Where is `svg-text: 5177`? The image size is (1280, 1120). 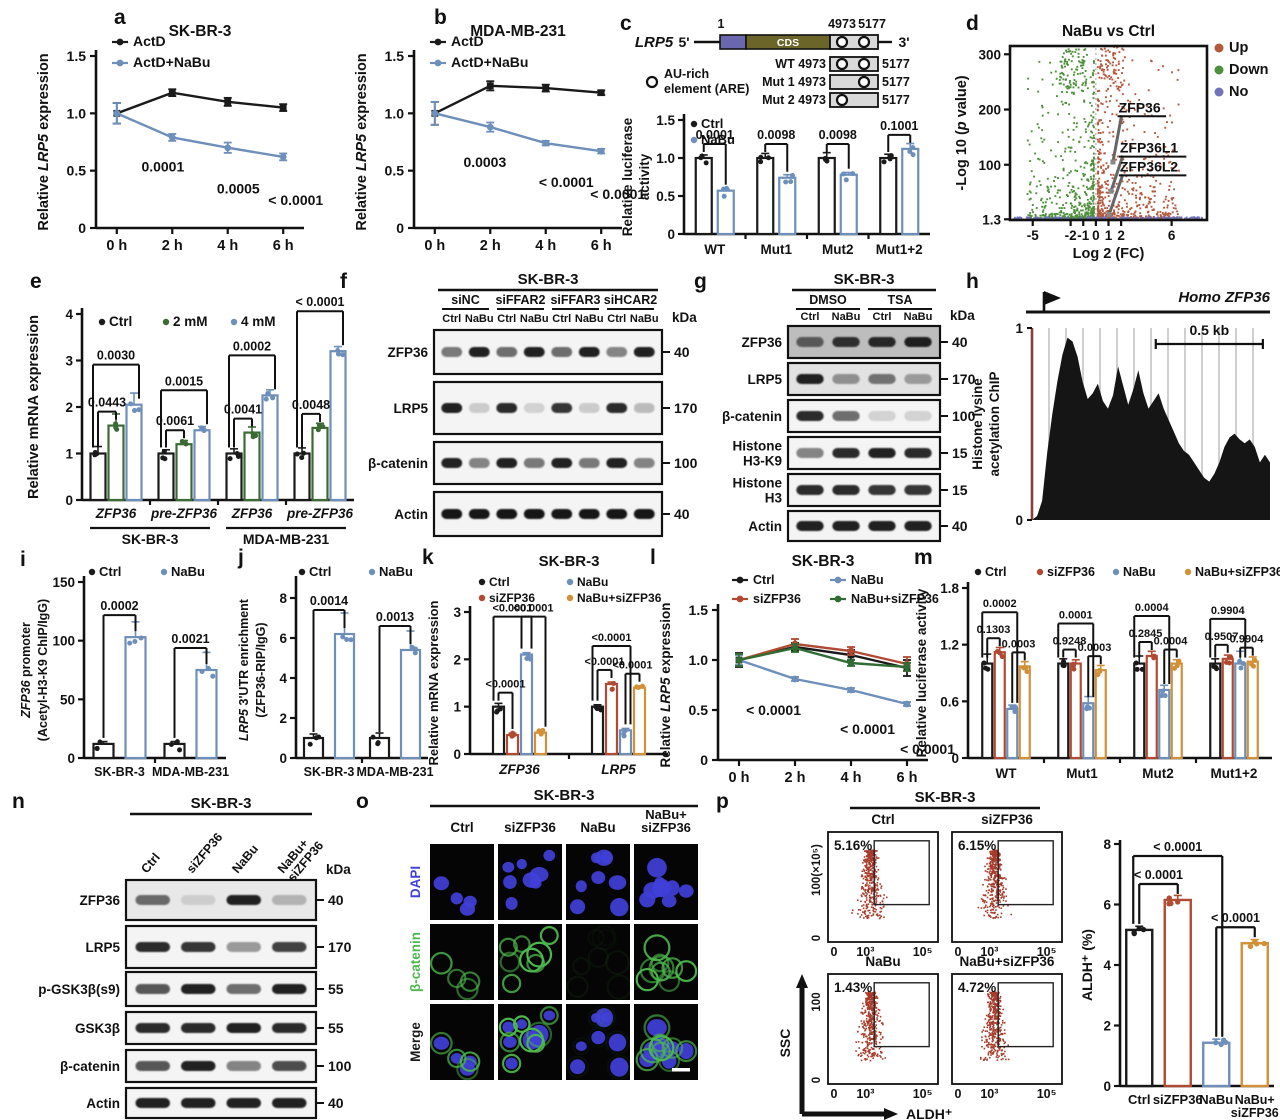
svg-text: 5177 is located at coordinates (896, 100).